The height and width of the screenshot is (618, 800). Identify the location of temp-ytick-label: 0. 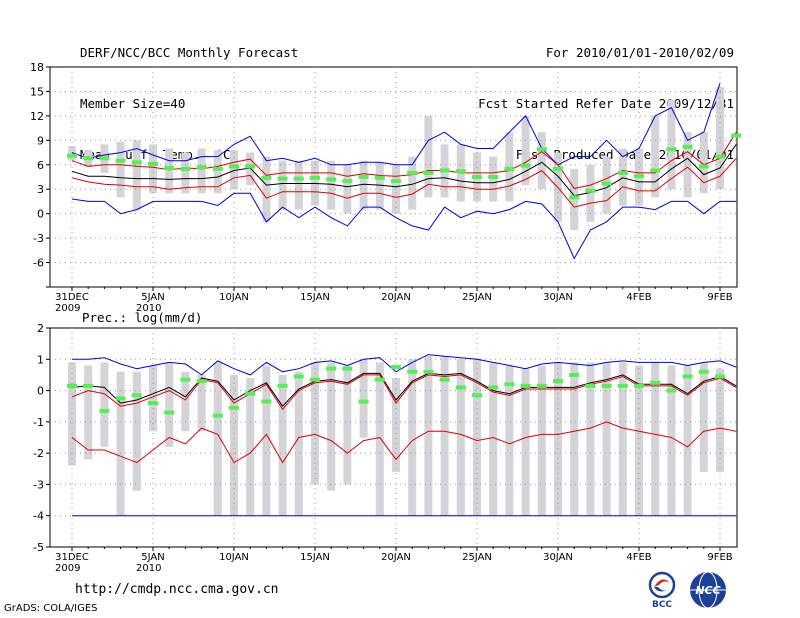
(40, 214).